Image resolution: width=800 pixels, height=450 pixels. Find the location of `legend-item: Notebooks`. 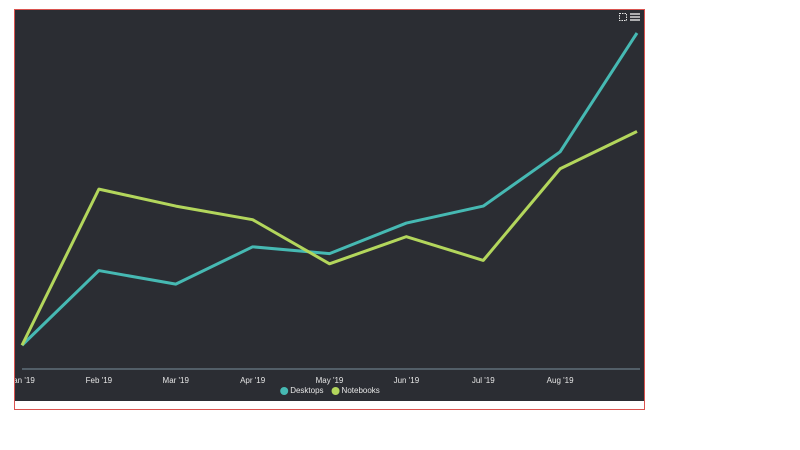

legend-item: Notebooks is located at coordinates (355, 390).